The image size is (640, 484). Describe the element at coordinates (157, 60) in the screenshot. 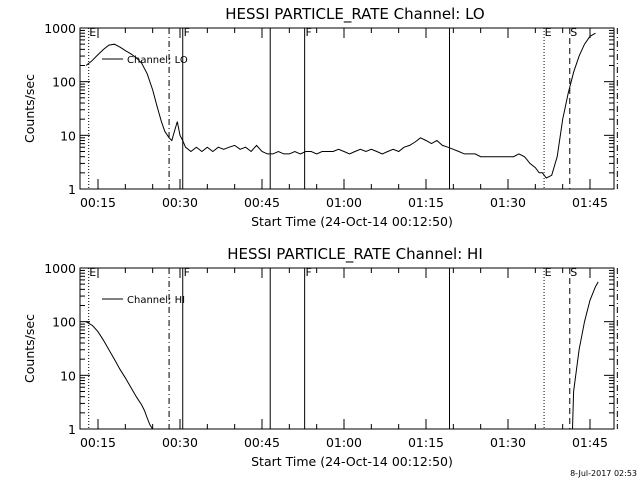

I see `legend-label: Channel: LO` at that location.